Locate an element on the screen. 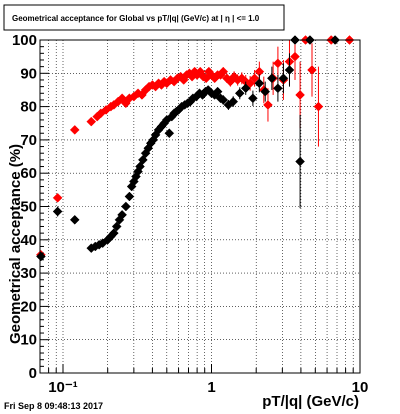  y-axis-title: Geometrical acceptance (%) is located at coordinates (15, 244).